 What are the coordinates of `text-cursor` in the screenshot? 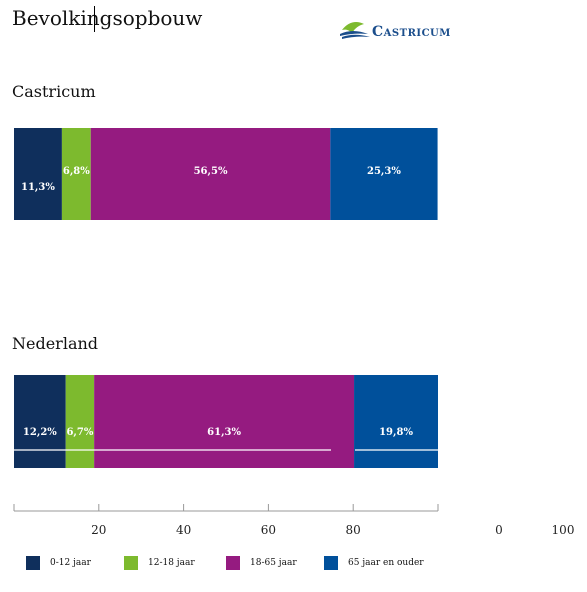 It's located at (94, 19).